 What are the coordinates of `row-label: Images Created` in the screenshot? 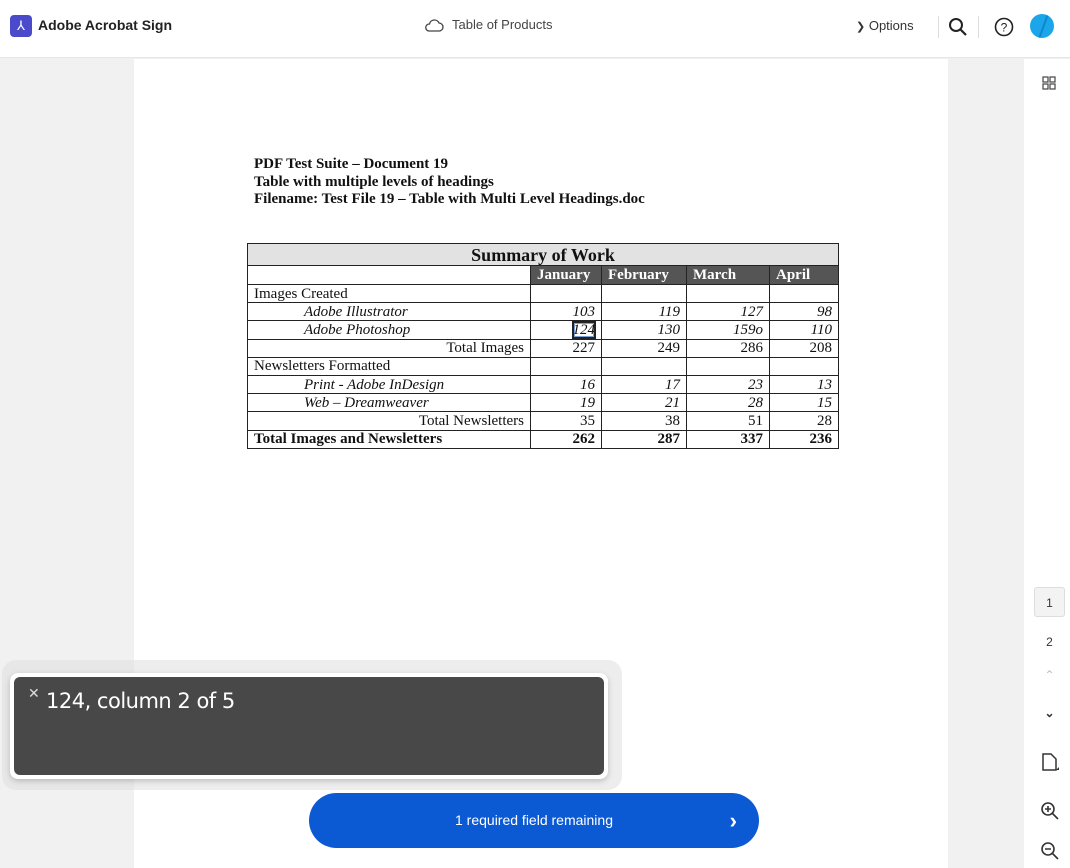 It's located at (389, 293).